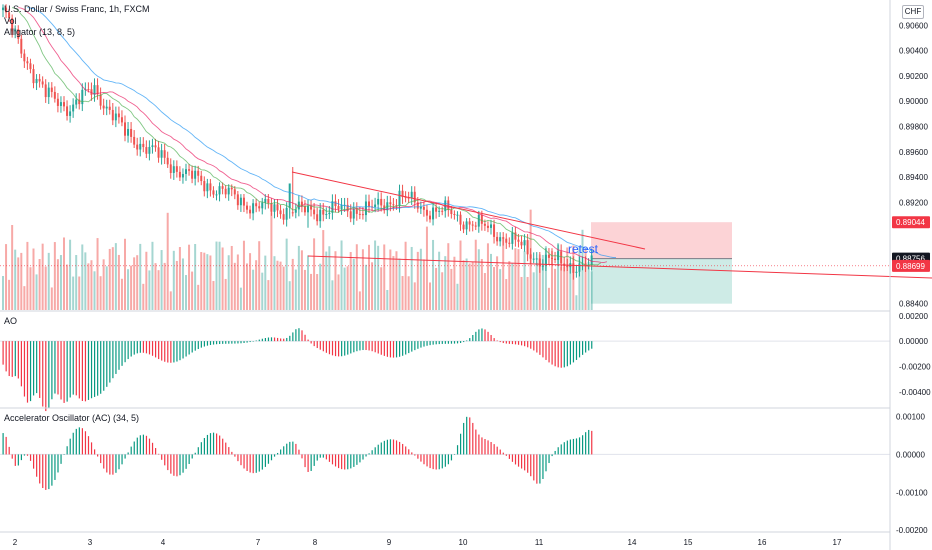 The image size is (932, 550). I want to click on time-axis: 2 3 4 7 8 9 10 11 14 15 16 17, so click(427, 542).